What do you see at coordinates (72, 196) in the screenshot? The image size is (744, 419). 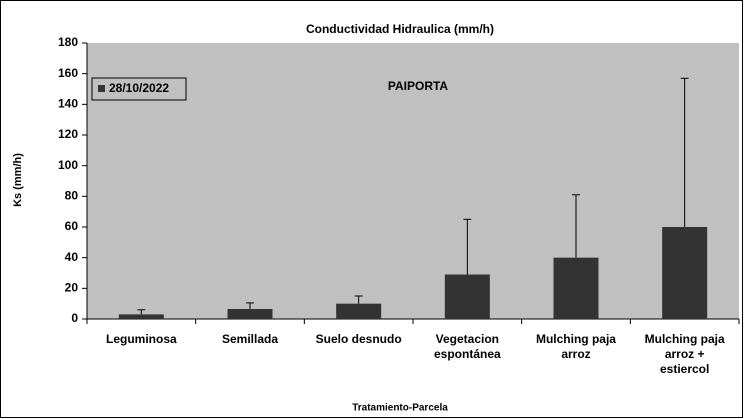 I see `y-tick-label: 80` at bounding box center [72, 196].